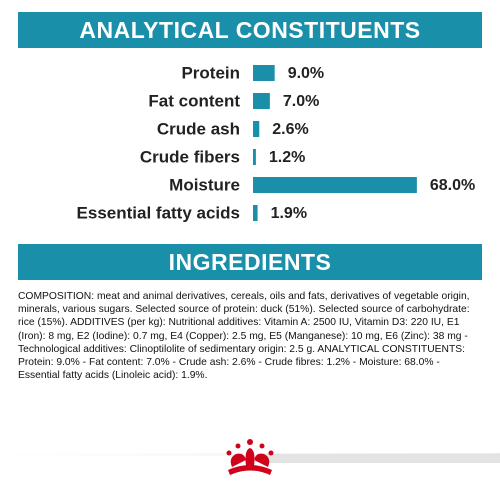 The width and height of the screenshot is (500, 500). What do you see at coordinates (250, 262) in the screenshot?
I see `section-header: INGREDIENTS` at bounding box center [250, 262].